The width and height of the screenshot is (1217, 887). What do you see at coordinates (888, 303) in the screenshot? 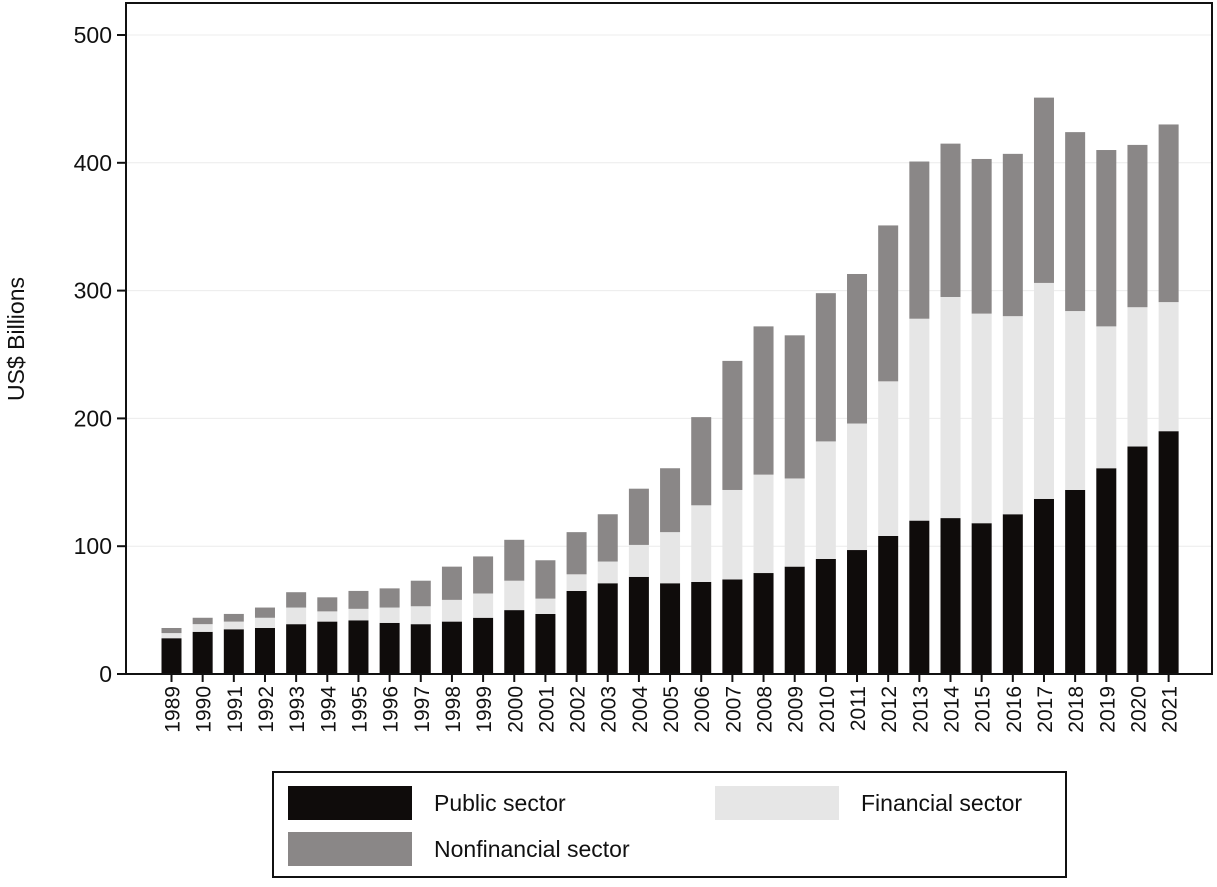
I see `bar-nonfinancial-2012` at bounding box center [888, 303].